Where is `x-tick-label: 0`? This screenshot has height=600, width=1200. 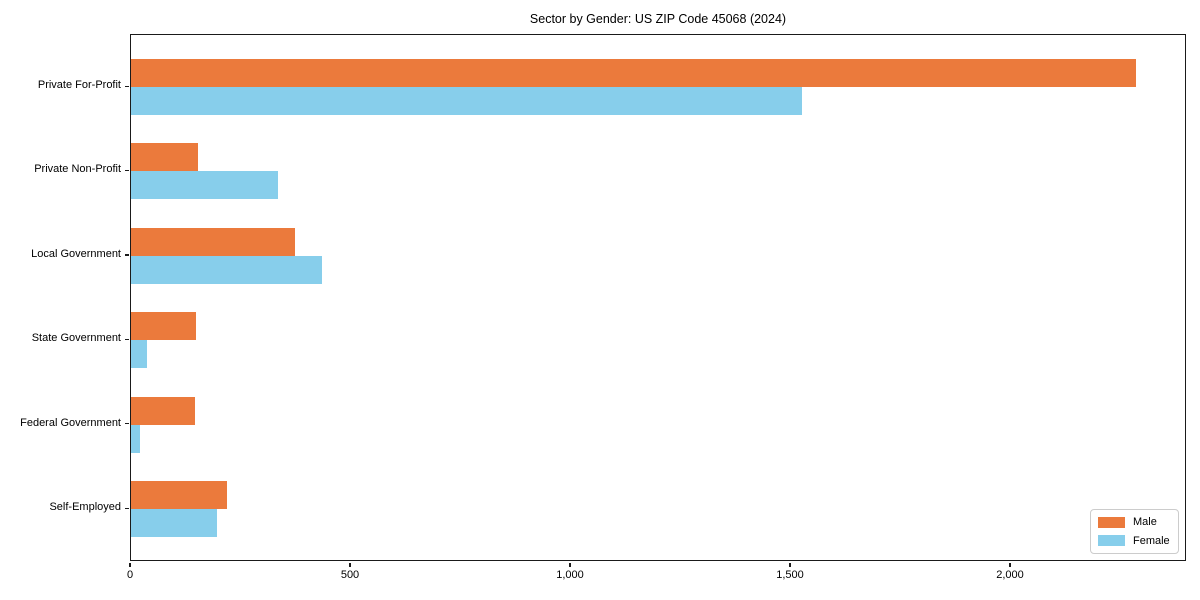
x-tick-label: 0 is located at coordinates (130, 575).